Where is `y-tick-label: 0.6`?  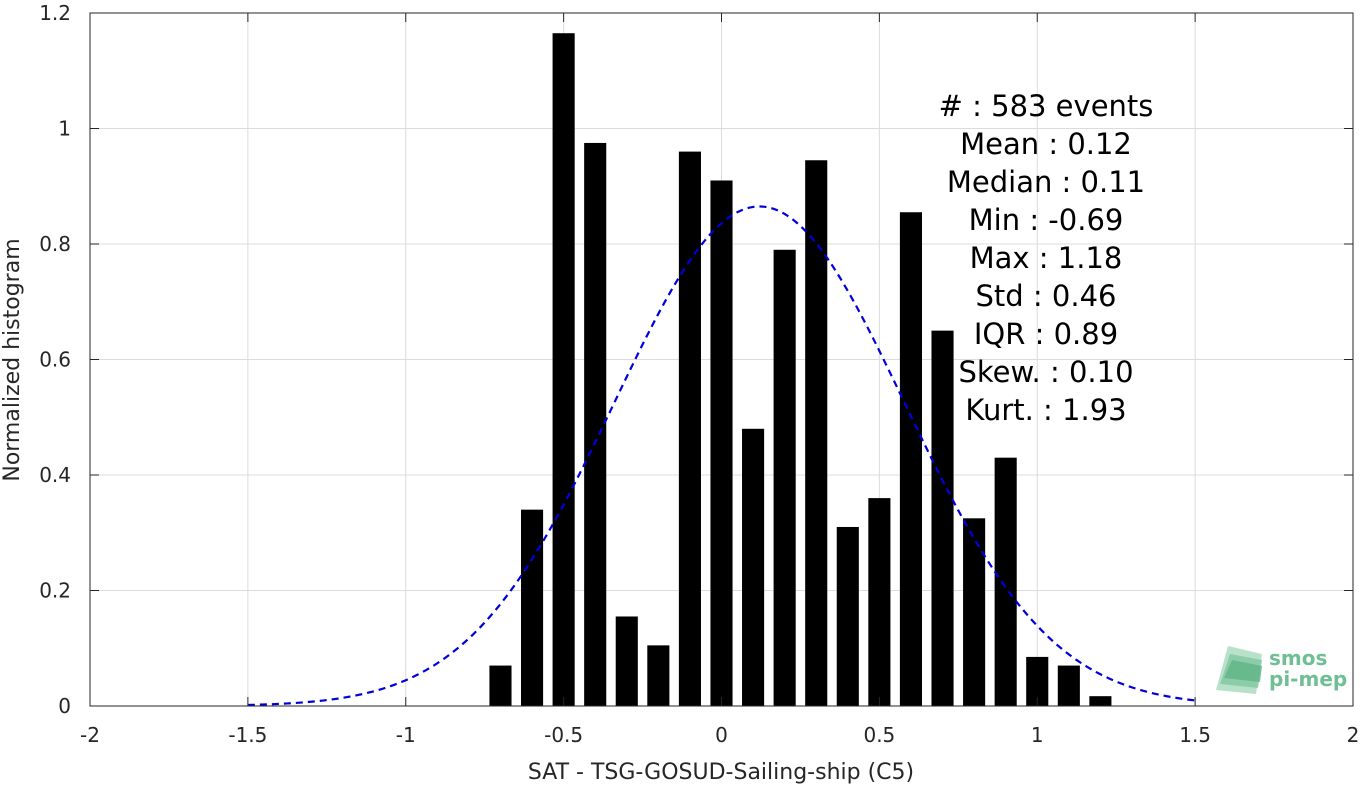 y-tick-label: 0.6 is located at coordinates (55, 360).